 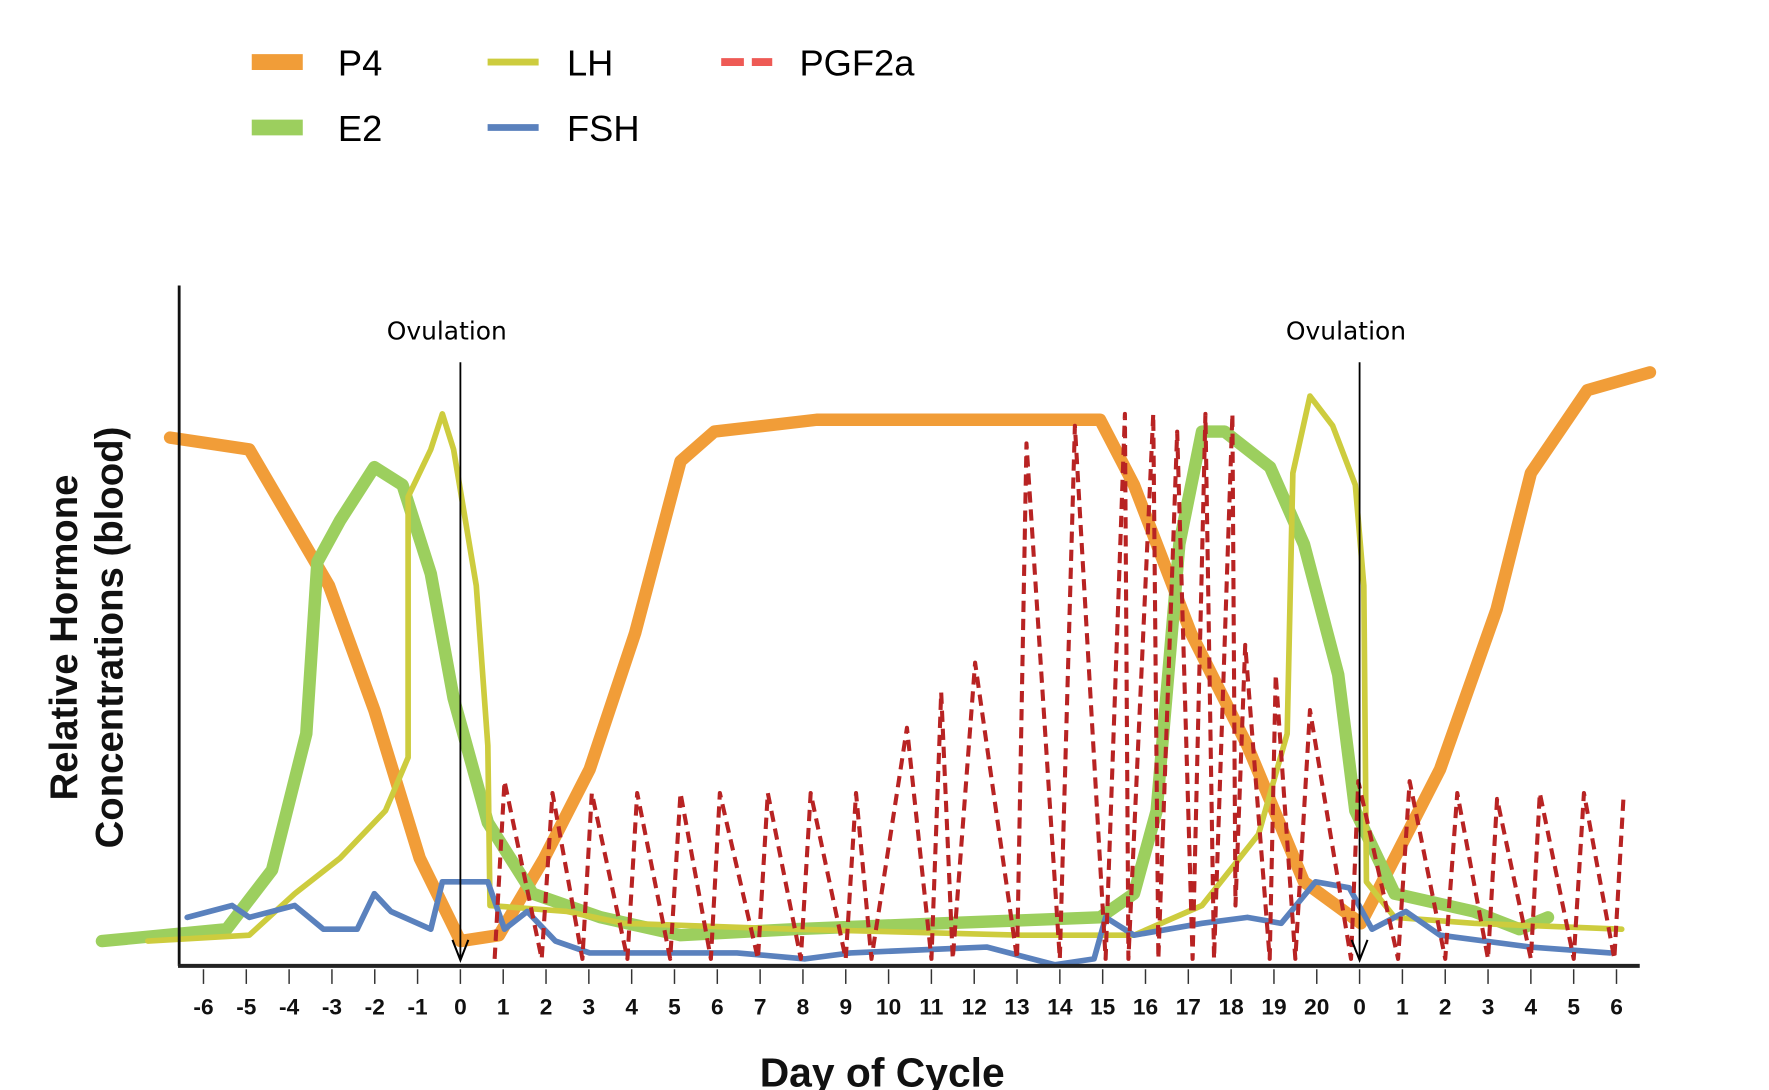 I want to click on x-tick-label: 11, so click(x=931, y=1006).